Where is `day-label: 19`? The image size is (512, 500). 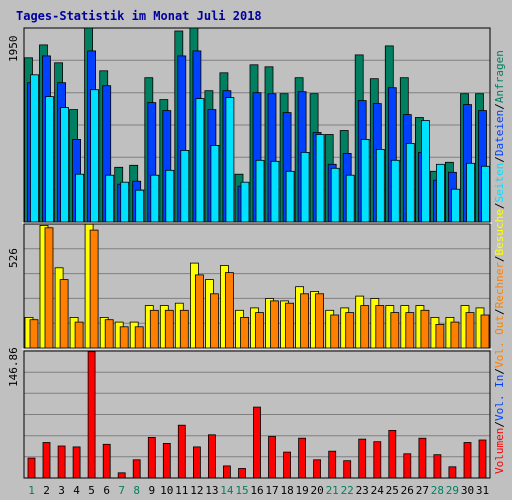 day-label: 19 is located at coordinates (301, 490).